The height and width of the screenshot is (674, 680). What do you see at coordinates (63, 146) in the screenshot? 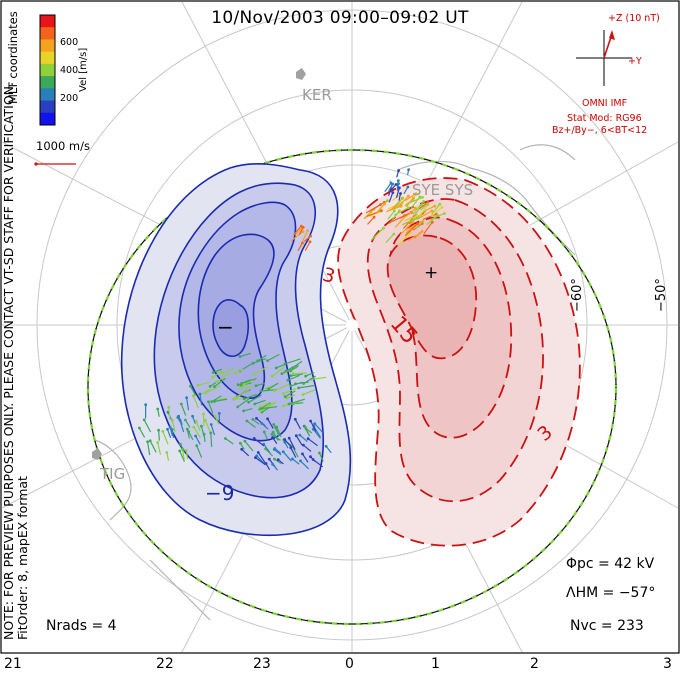
I see `vector-scale-label: 1000 m/s` at bounding box center [63, 146].